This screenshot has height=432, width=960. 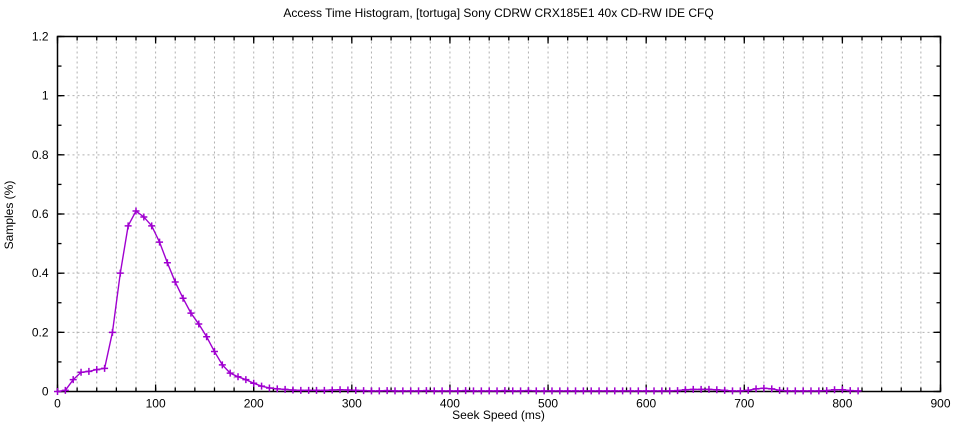 What do you see at coordinates (744, 404) in the screenshot?
I see `x-tick-label: 700` at bounding box center [744, 404].